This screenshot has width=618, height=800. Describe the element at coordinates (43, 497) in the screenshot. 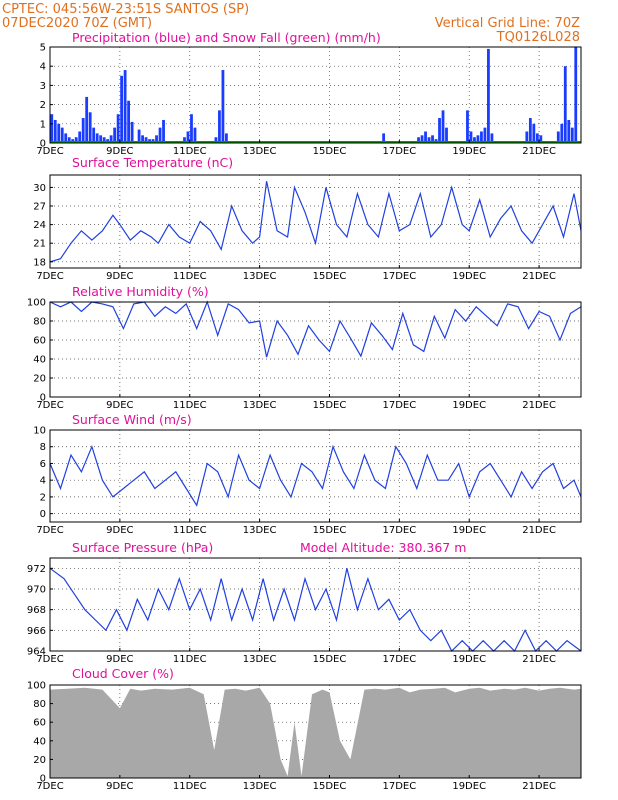

I see `wind-ytick-1: 2` at that location.